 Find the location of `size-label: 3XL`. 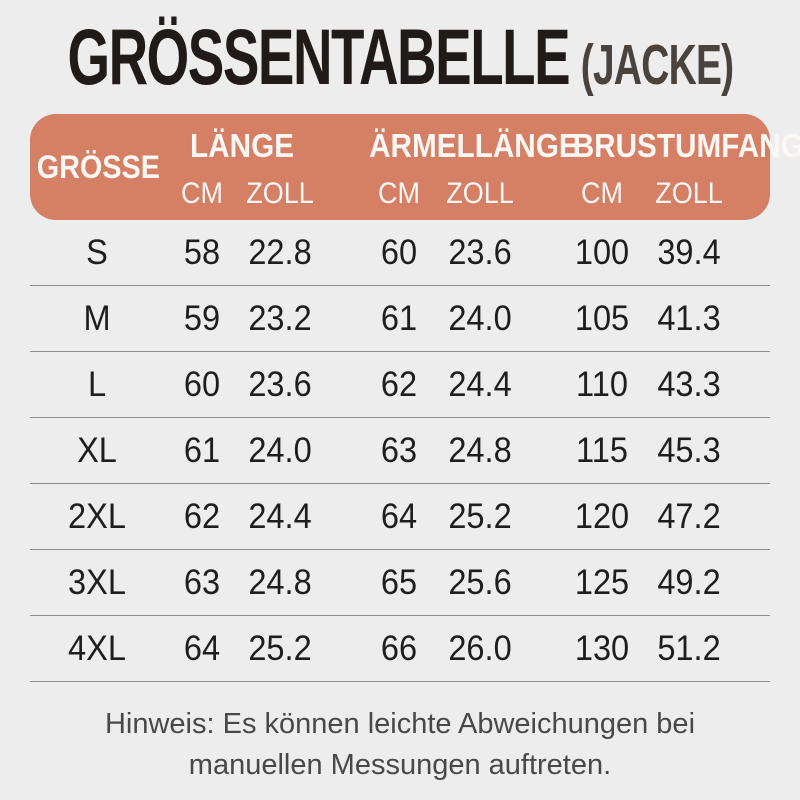

size-label: 3XL is located at coordinates (97, 582).